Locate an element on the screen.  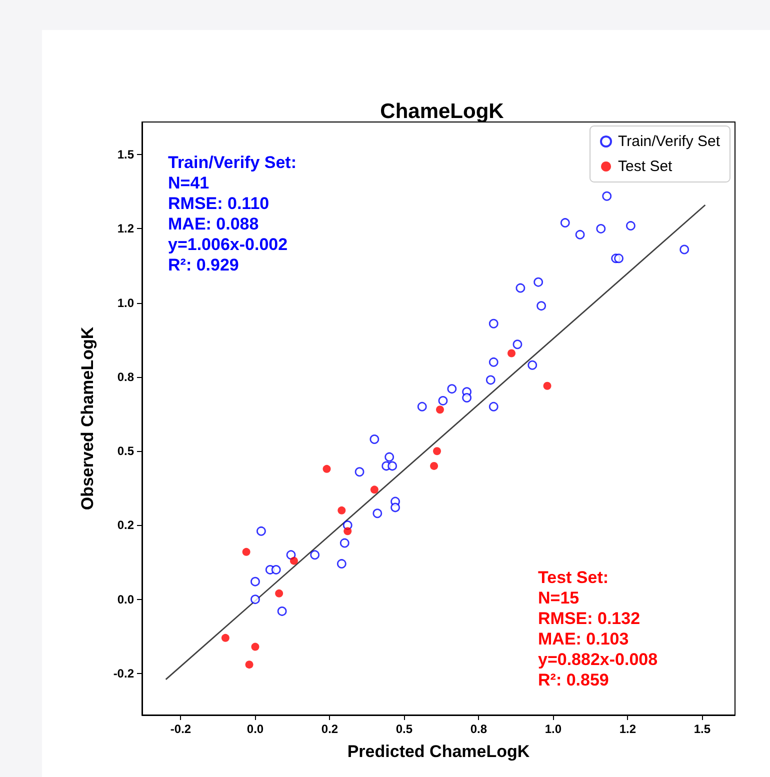
x-tick-label: 0.5 is located at coordinates (404, 729).